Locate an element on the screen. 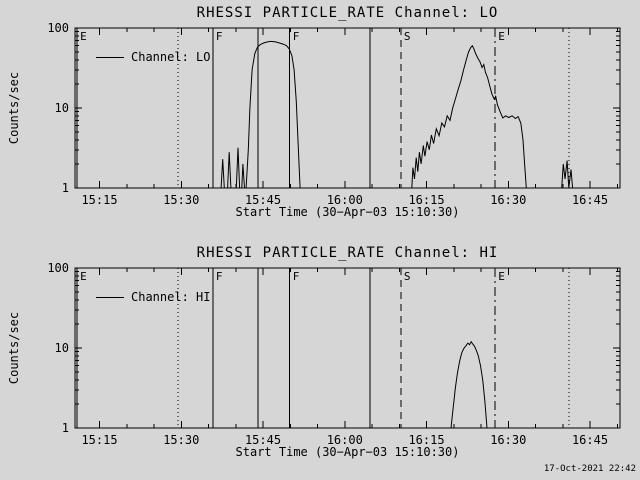 The height and width of the screenshot is (480, 640). legend-lo: Channel: LO is located at coordinates (153, 57).